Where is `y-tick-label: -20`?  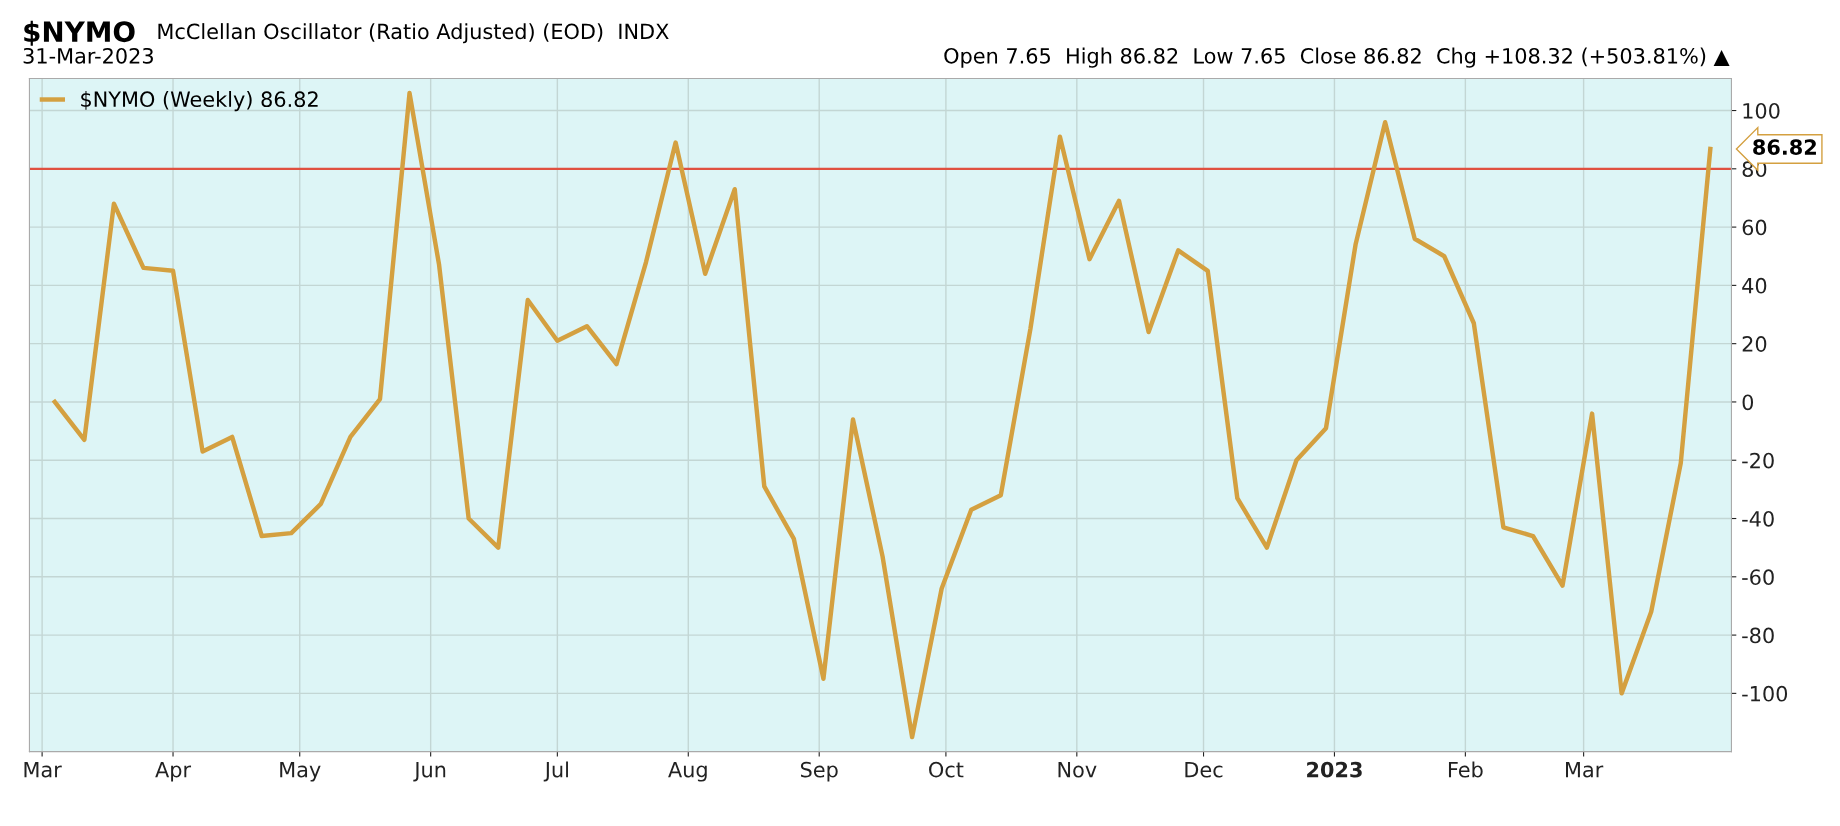 y-tick-label: -20 is located at coordinates (1758, 460).